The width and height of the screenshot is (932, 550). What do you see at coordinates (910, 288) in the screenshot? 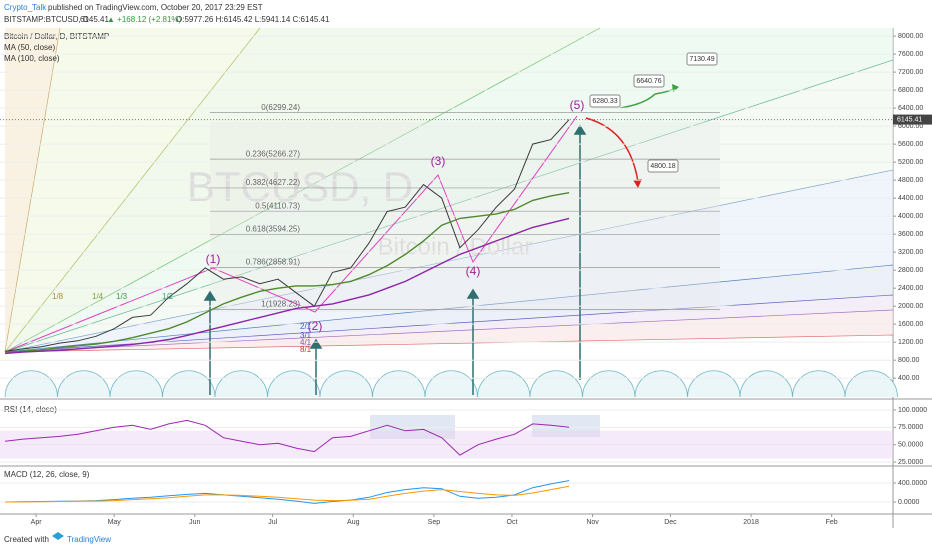
I see `y-tick-label: 2400.00` at bounding box center [910, 288].